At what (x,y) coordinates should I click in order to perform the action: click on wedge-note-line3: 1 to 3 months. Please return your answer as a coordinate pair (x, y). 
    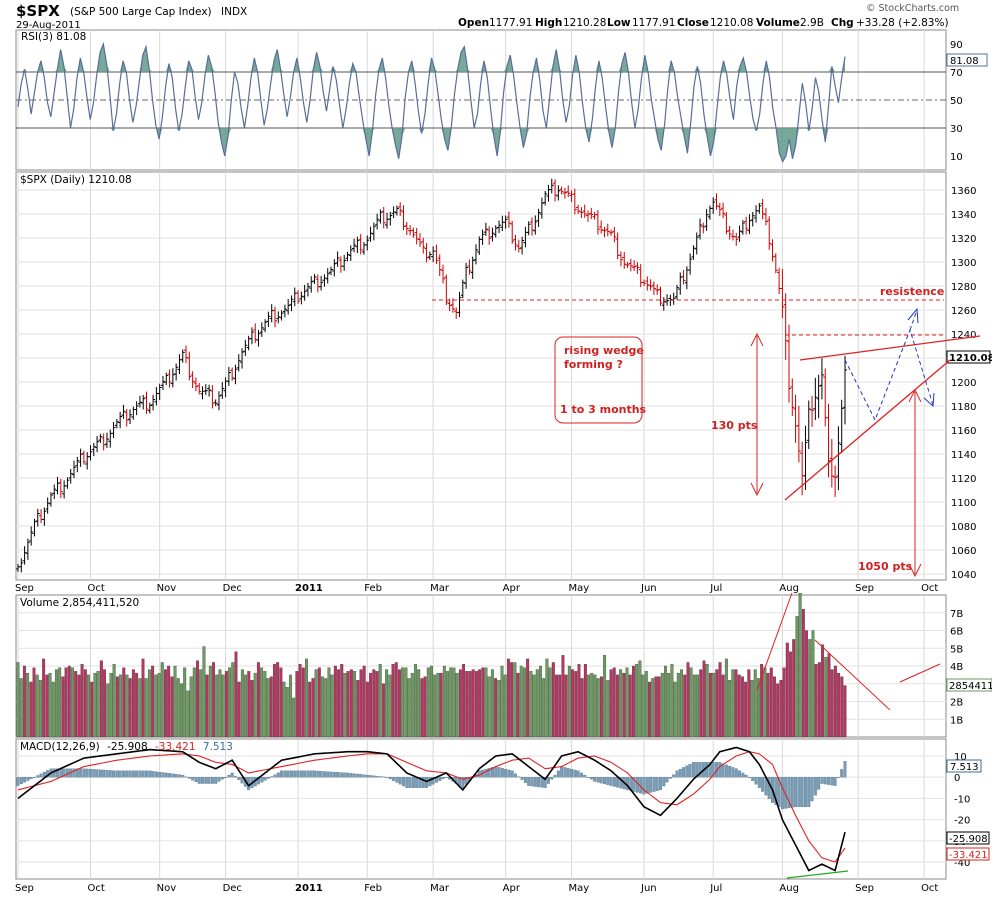
    Looking at the image, I should click on (603, 409).